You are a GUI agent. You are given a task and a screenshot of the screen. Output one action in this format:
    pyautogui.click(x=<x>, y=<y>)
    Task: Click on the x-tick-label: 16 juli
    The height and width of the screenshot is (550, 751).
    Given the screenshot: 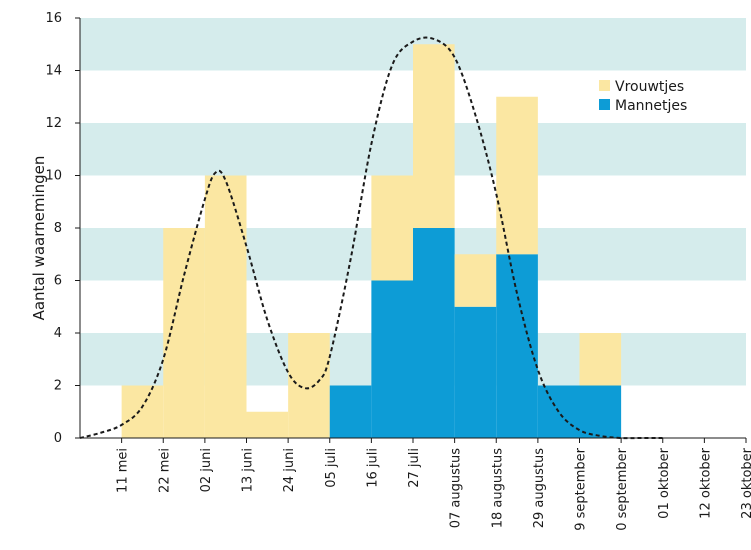 What is the action you would take?
    pyautogui.click(x=372, y=468)
    